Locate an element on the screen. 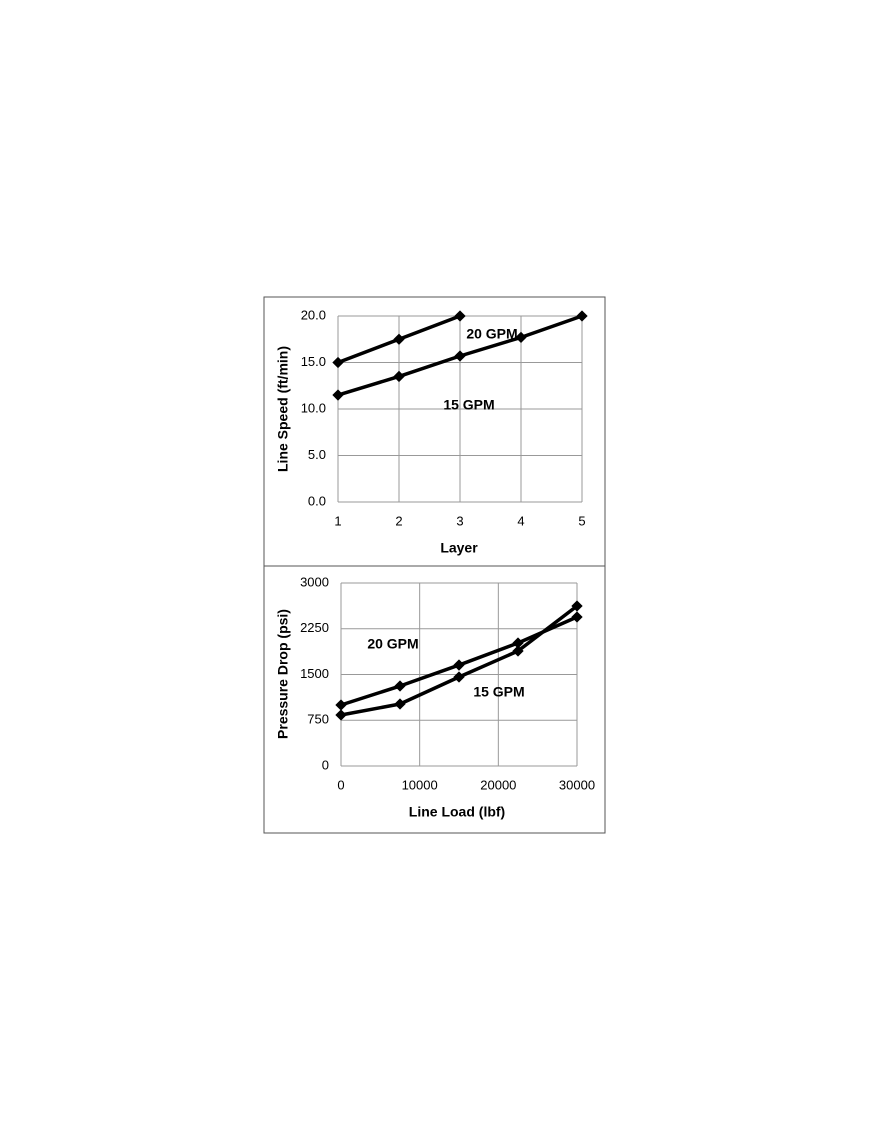 The width and height of the screenshot is (870, 1131). y-tick-label: 0.0 is located at coordinates (317, 500).